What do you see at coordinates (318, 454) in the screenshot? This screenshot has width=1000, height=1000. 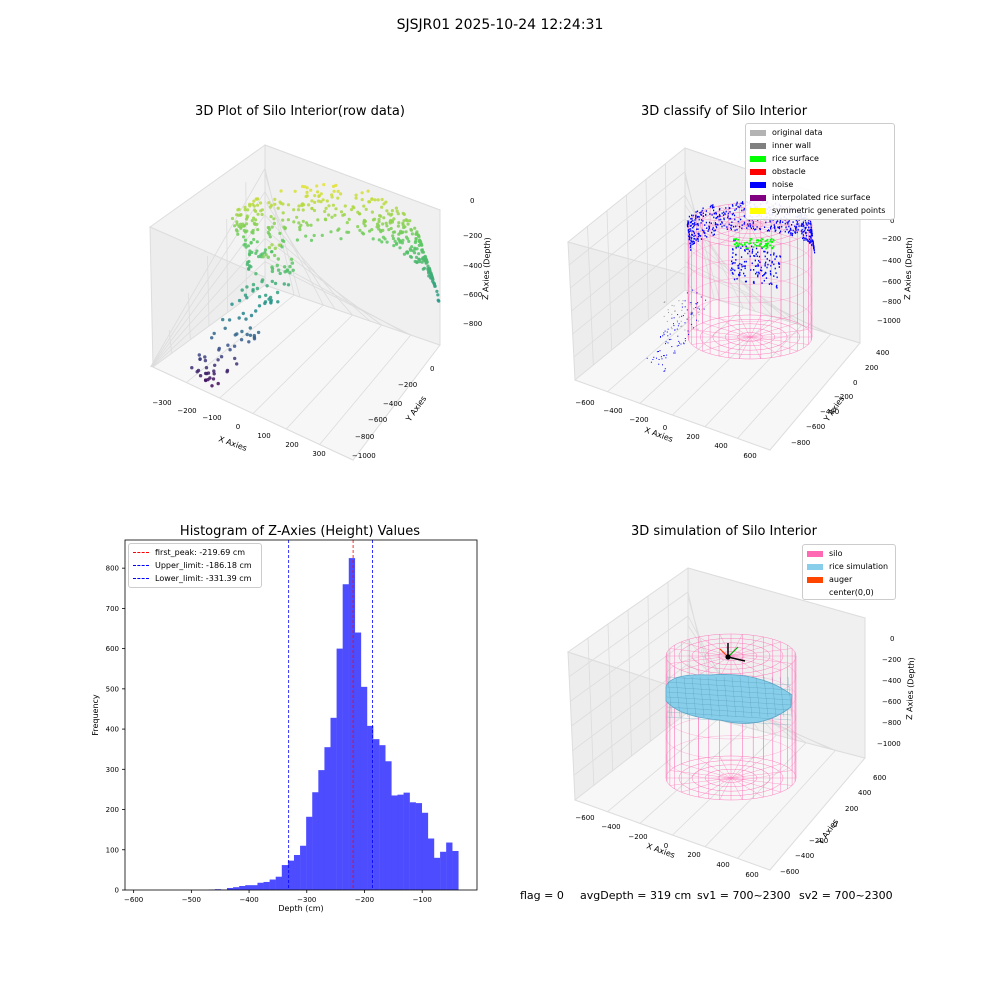 I see `x-tick-label: 300` at bounding box center [318, 454].